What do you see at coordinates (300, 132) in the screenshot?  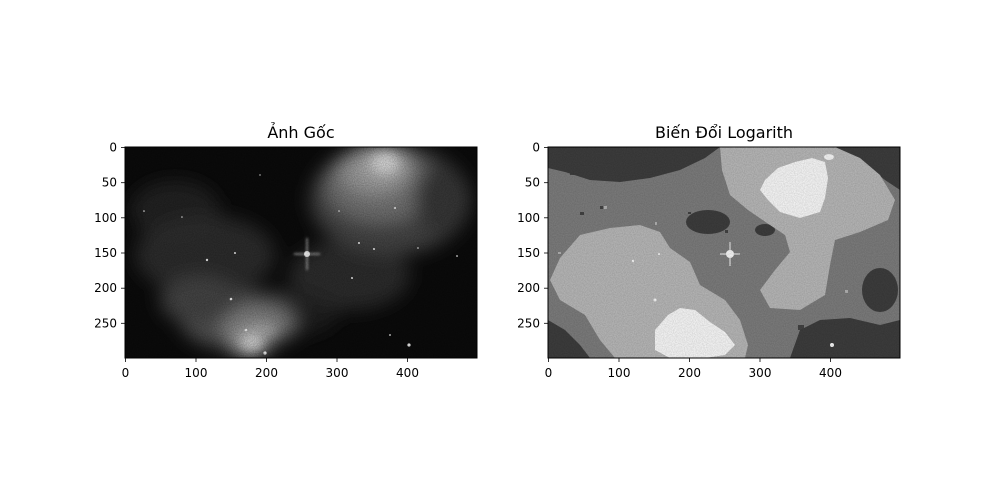 I see `chart-title-original: Ảnh Gốc` at bounding box center [300, 132].